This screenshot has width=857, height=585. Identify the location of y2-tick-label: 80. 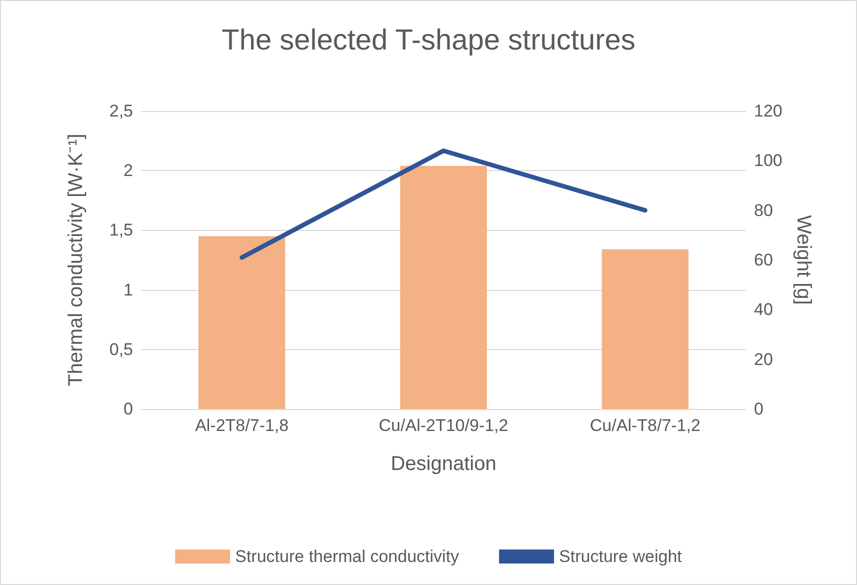
(763, 210).